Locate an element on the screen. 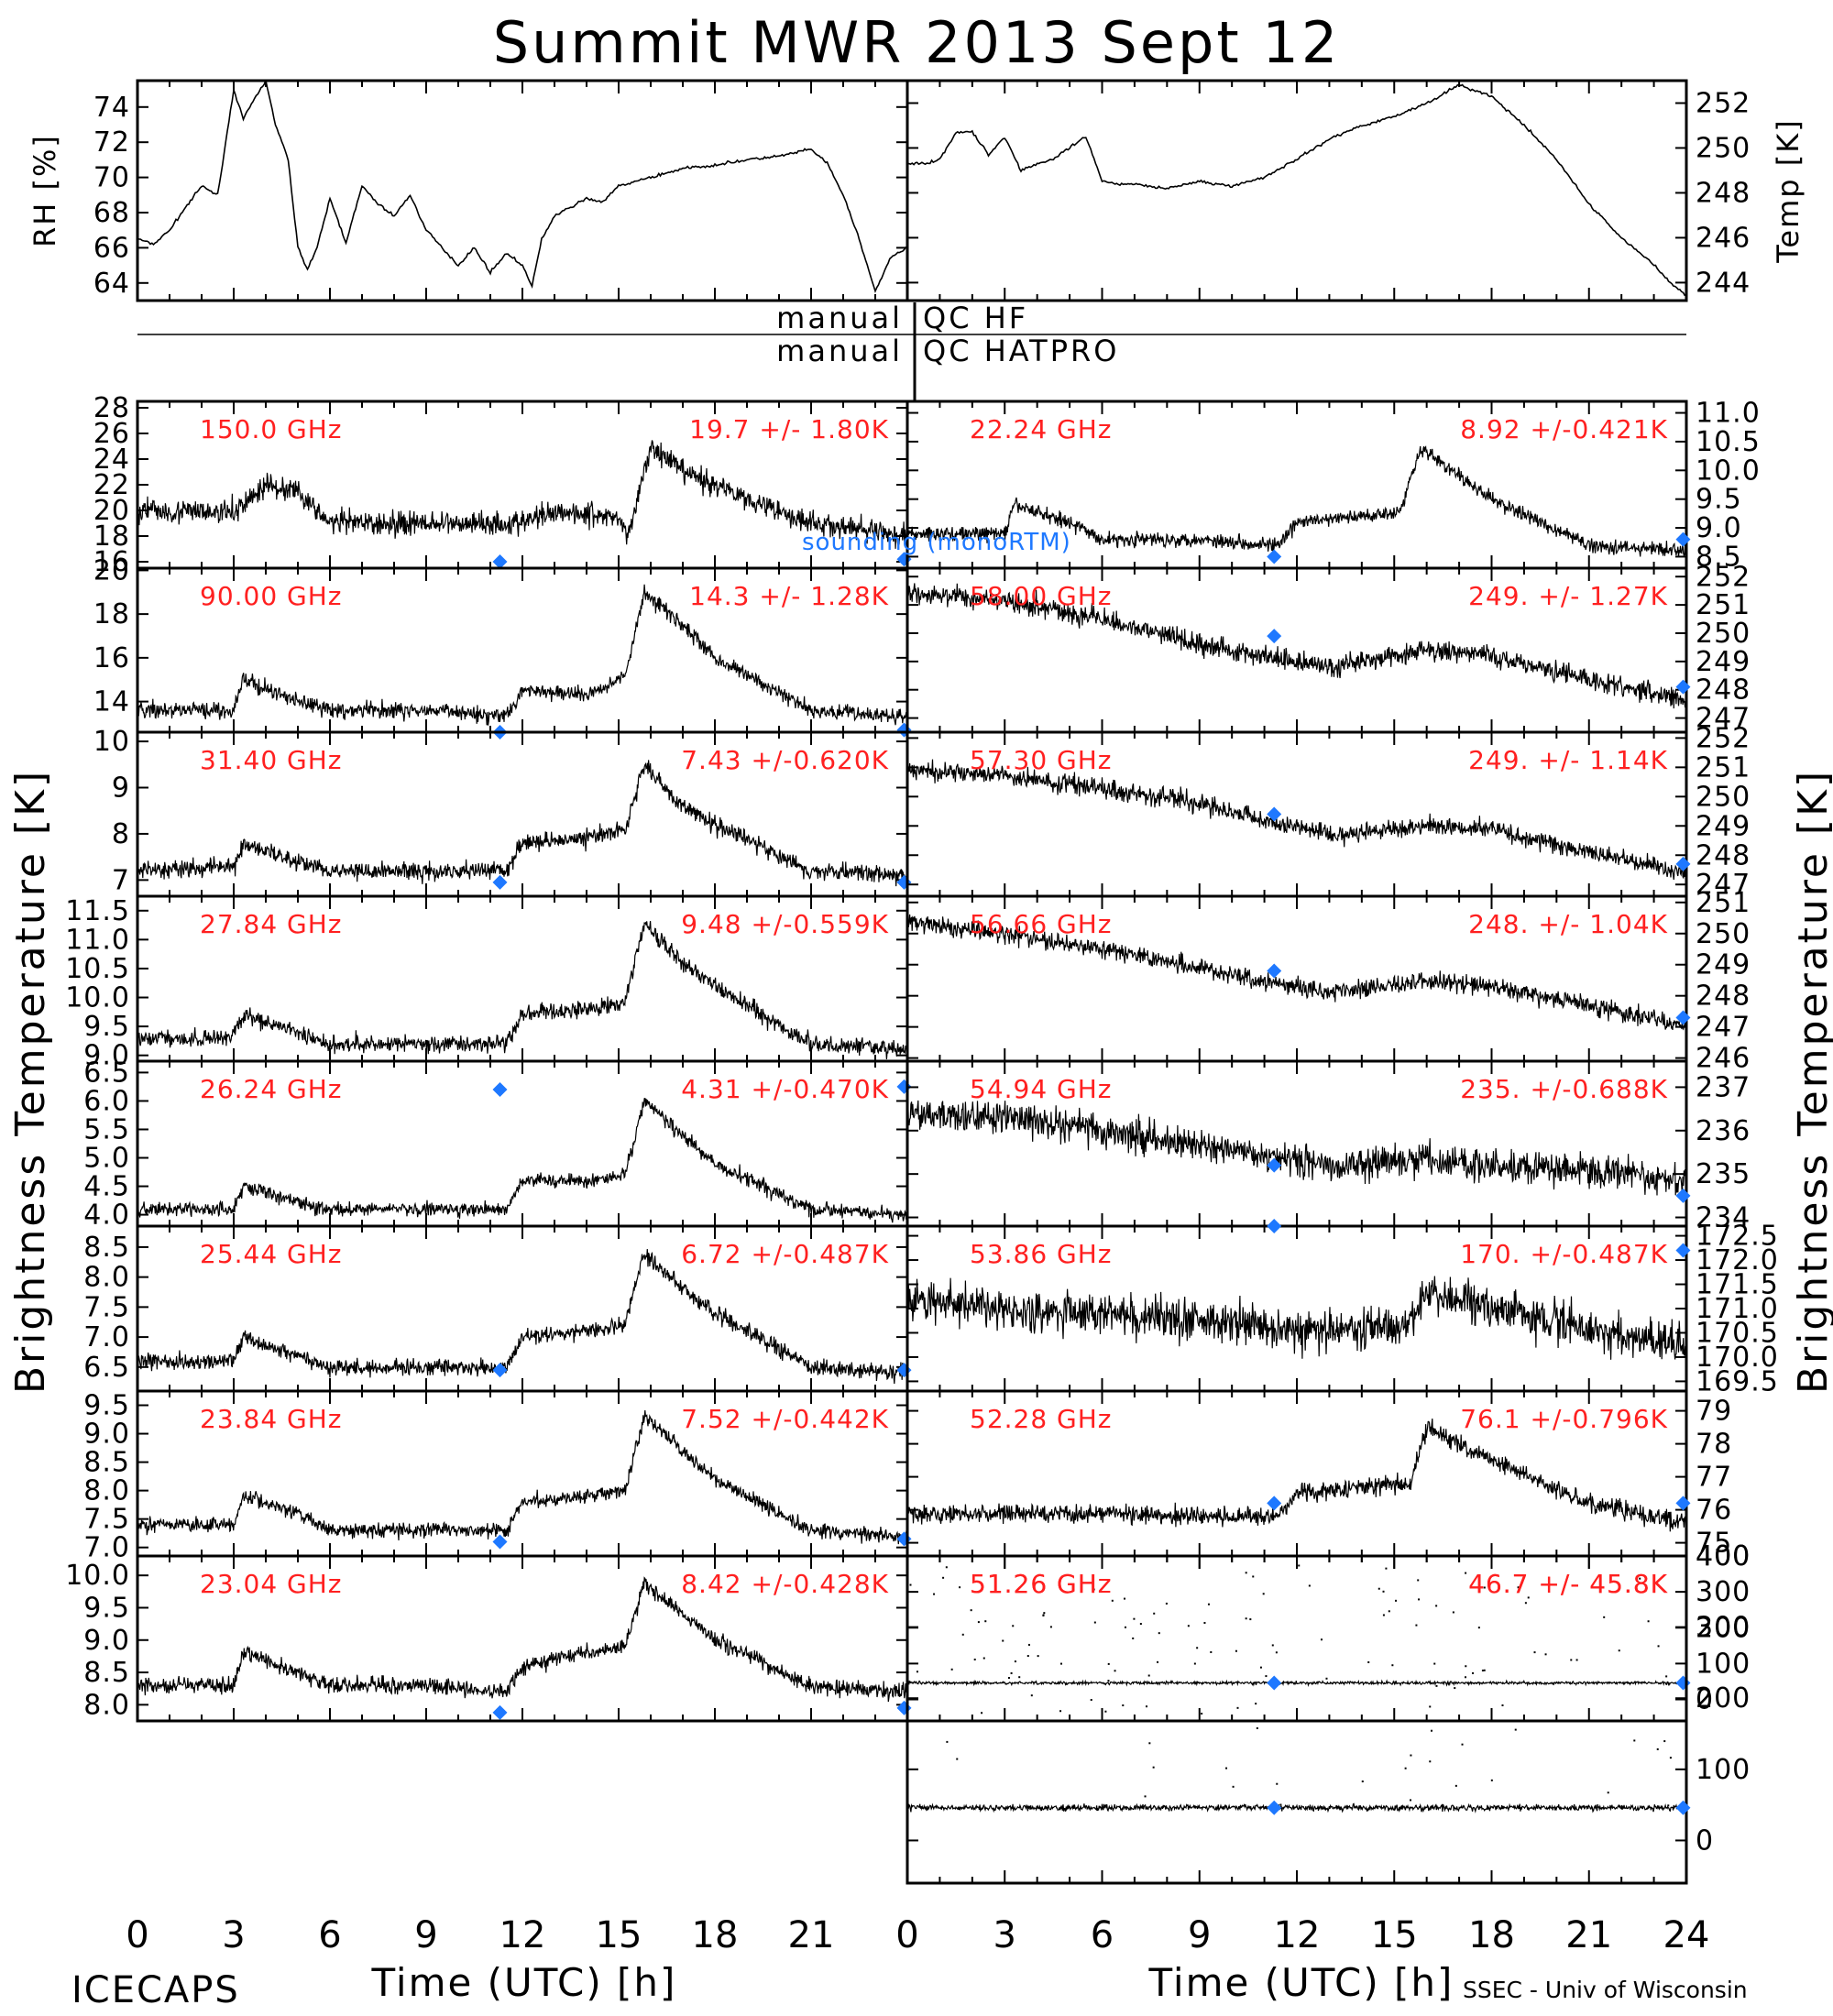 The width and height of the screenshot is (1833, 2016). left-axis-label: Brightness Temperature [K] is located at coordinates (30, 1081).